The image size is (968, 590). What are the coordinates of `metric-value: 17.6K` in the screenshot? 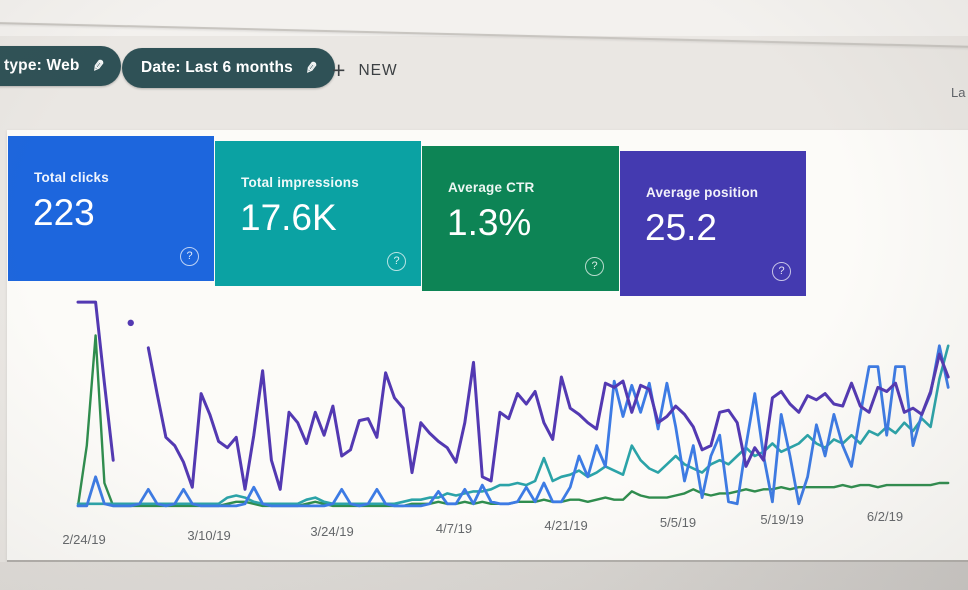 It's located at (288, 217).